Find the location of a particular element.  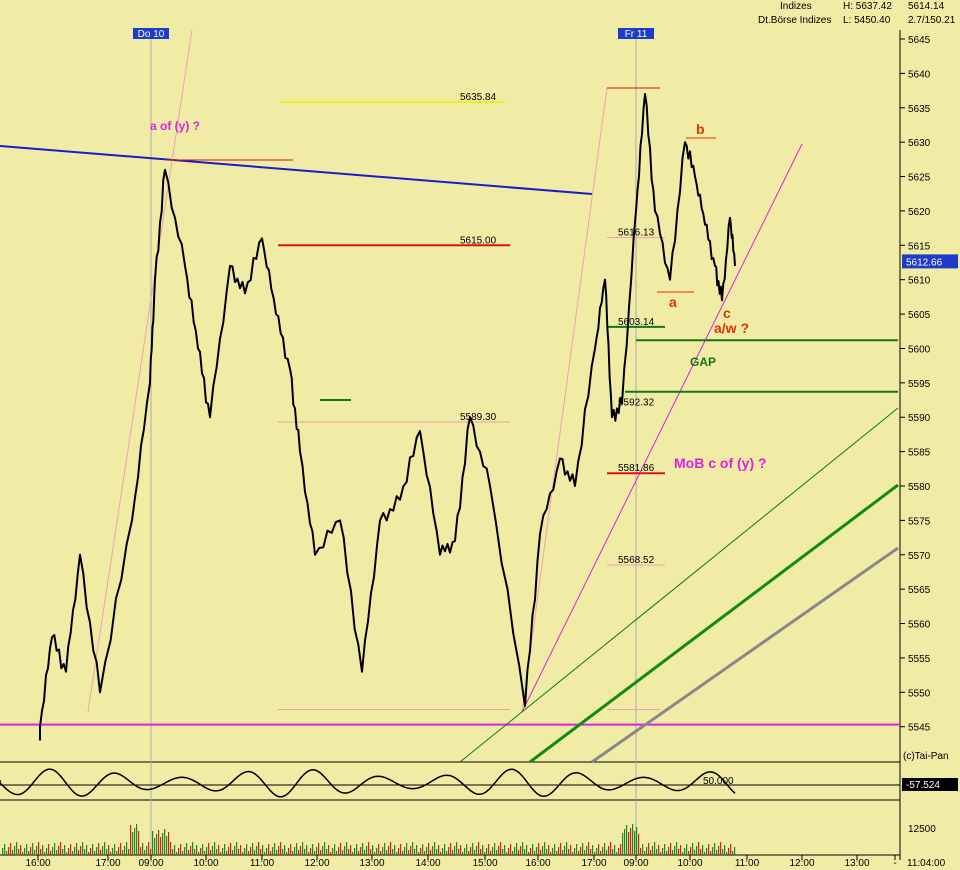

bottom-right-time: 11:04:00 is located at coordinates (926, 863).